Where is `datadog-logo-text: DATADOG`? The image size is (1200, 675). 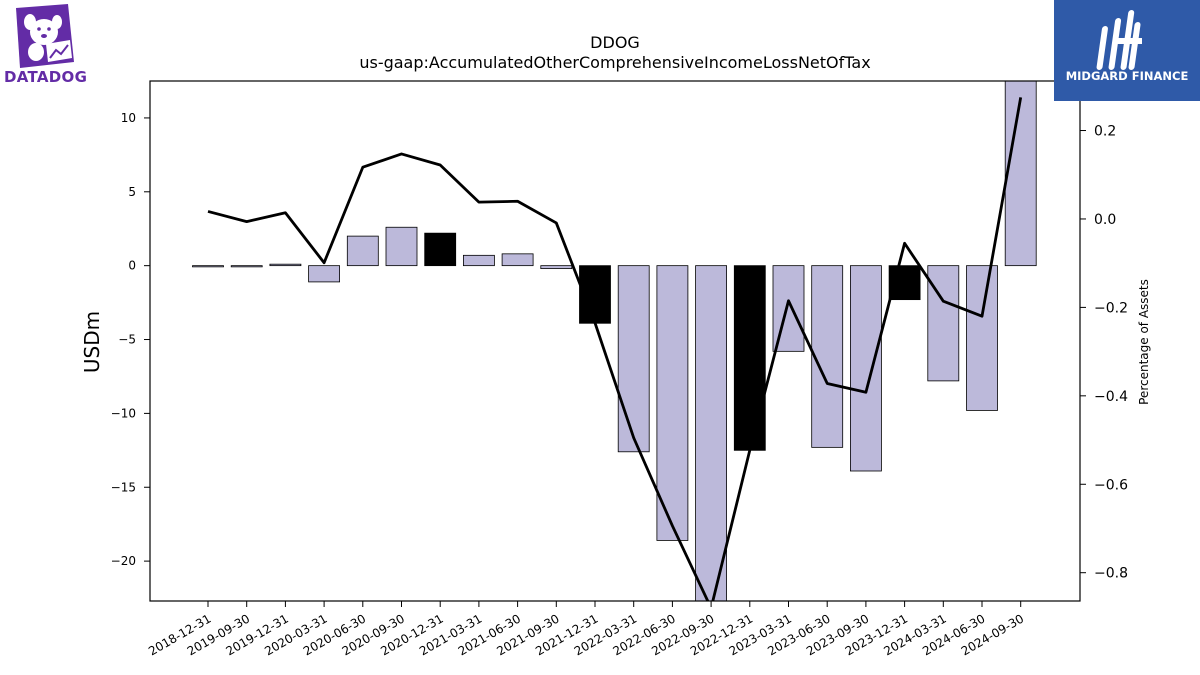 datadog-logo-text: DATADOG is located at coordinates (46, 77).